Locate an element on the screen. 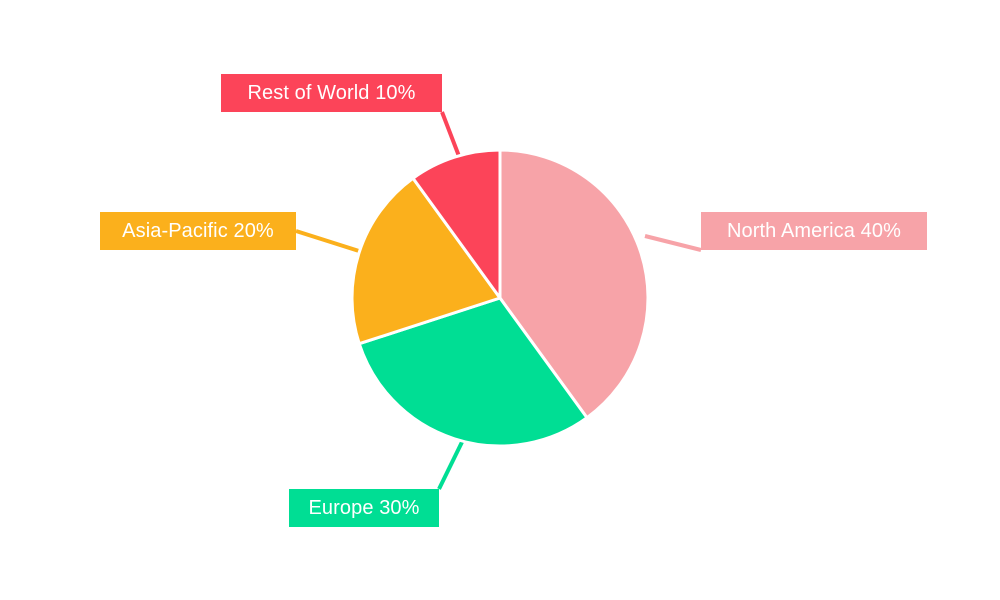 The width and height of the screenshot is (1000, 600). pie-label-rest-of-world: Rest of World 10% is located at coordinates (331, 93).